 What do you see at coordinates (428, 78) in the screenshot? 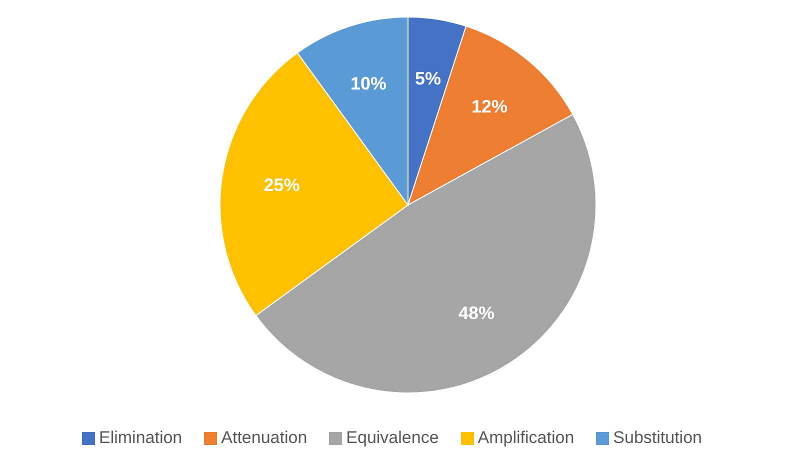
I see `data-label: 5%` at bounding box center [428, 78].